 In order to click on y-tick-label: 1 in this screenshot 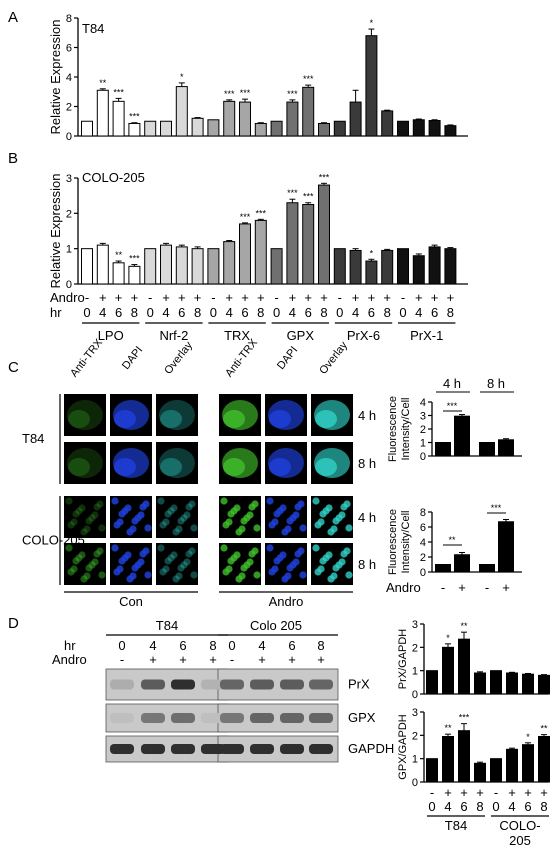, I will do `click(69, 250)`.